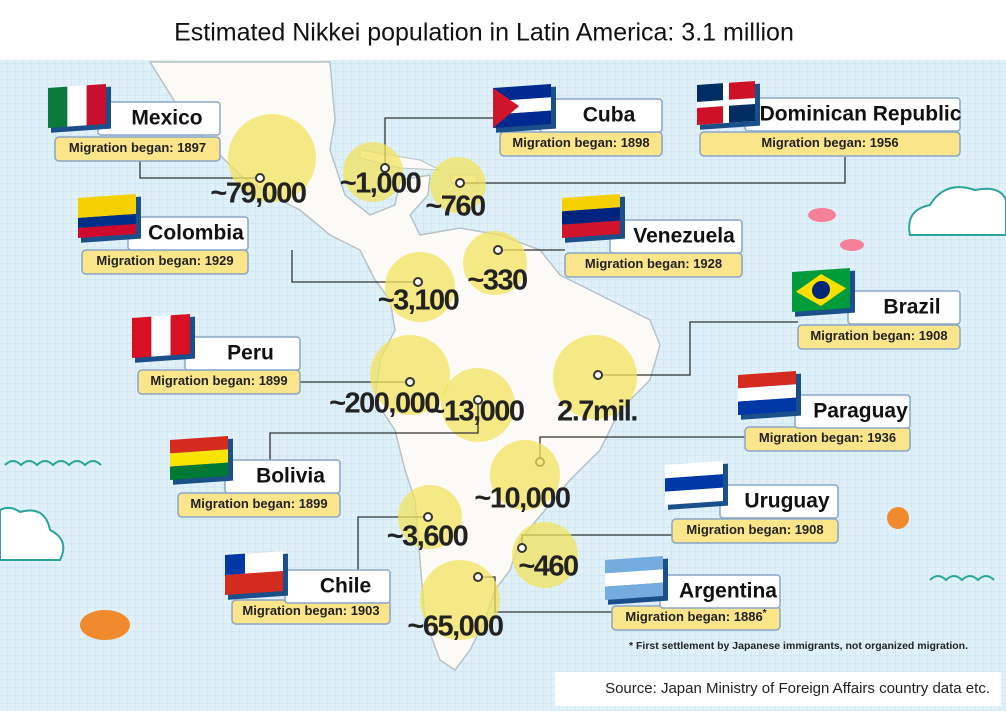  I want to click on population-label: ~330, so click(497, 281).